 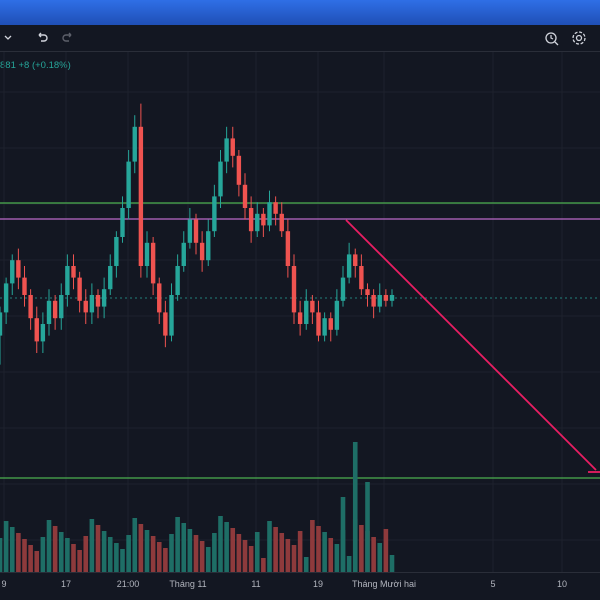 I want to click on time-axis-label: 21:00, so click(x=128, y=584).